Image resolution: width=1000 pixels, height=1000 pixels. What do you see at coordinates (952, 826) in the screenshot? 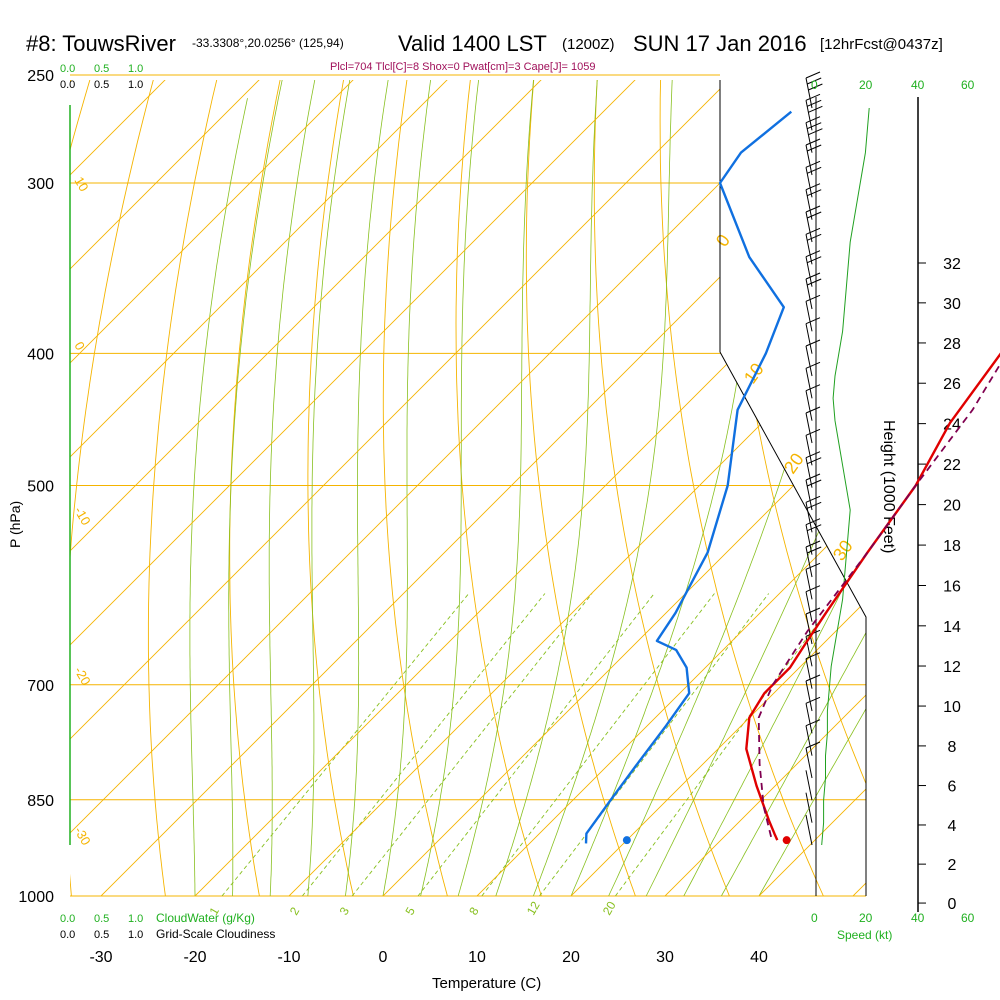
I see `height-tick-label: 4` at bounding box center [952, 826].